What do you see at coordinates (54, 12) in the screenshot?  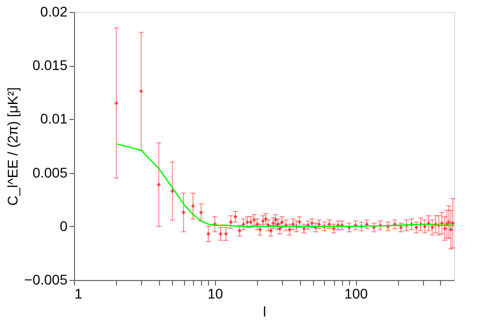 I see `y-tick-label: 0.02` at bounding box center [54, 12].